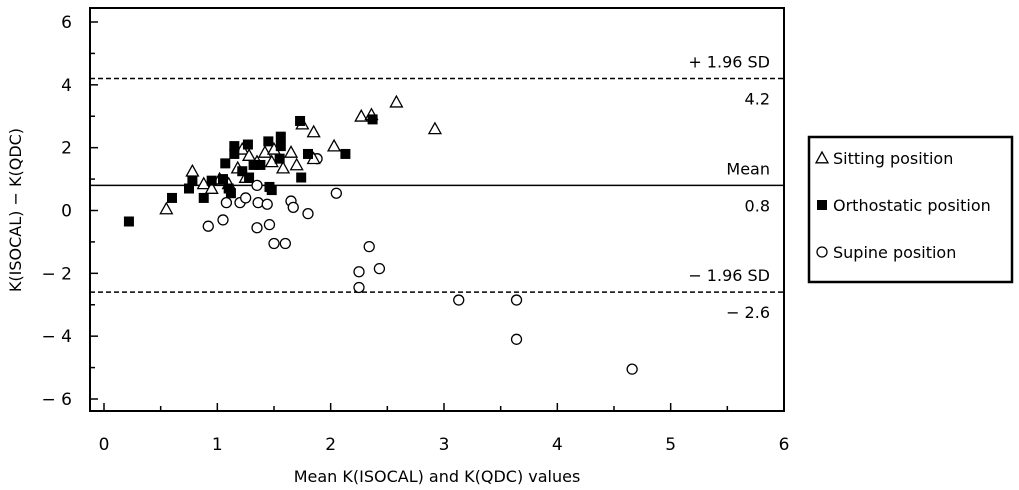 The height and width of the screenshot is (490, 1019). I want to click on series-orthostatic-position, so click(250, 170).